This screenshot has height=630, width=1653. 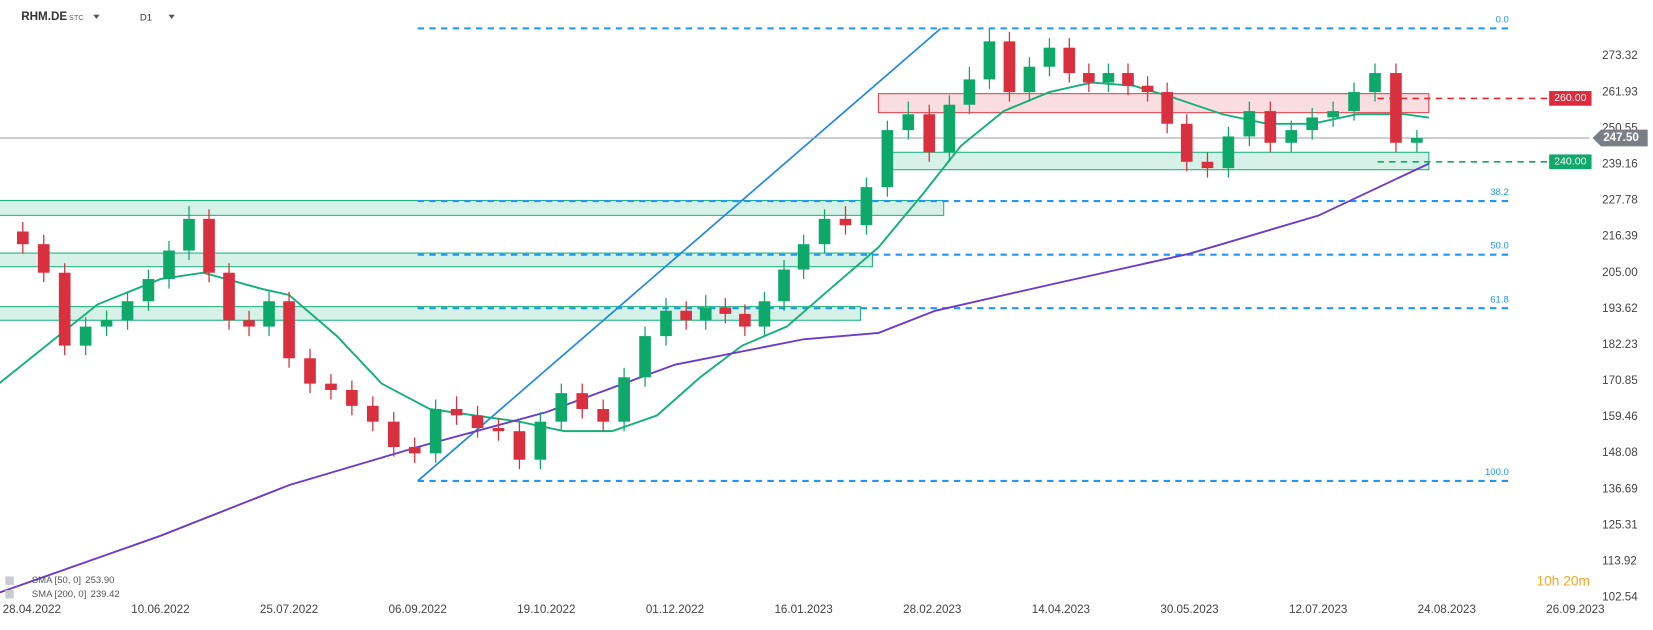 I want to click on y-tick-label: 136.69, so click(x=1620, y=488).